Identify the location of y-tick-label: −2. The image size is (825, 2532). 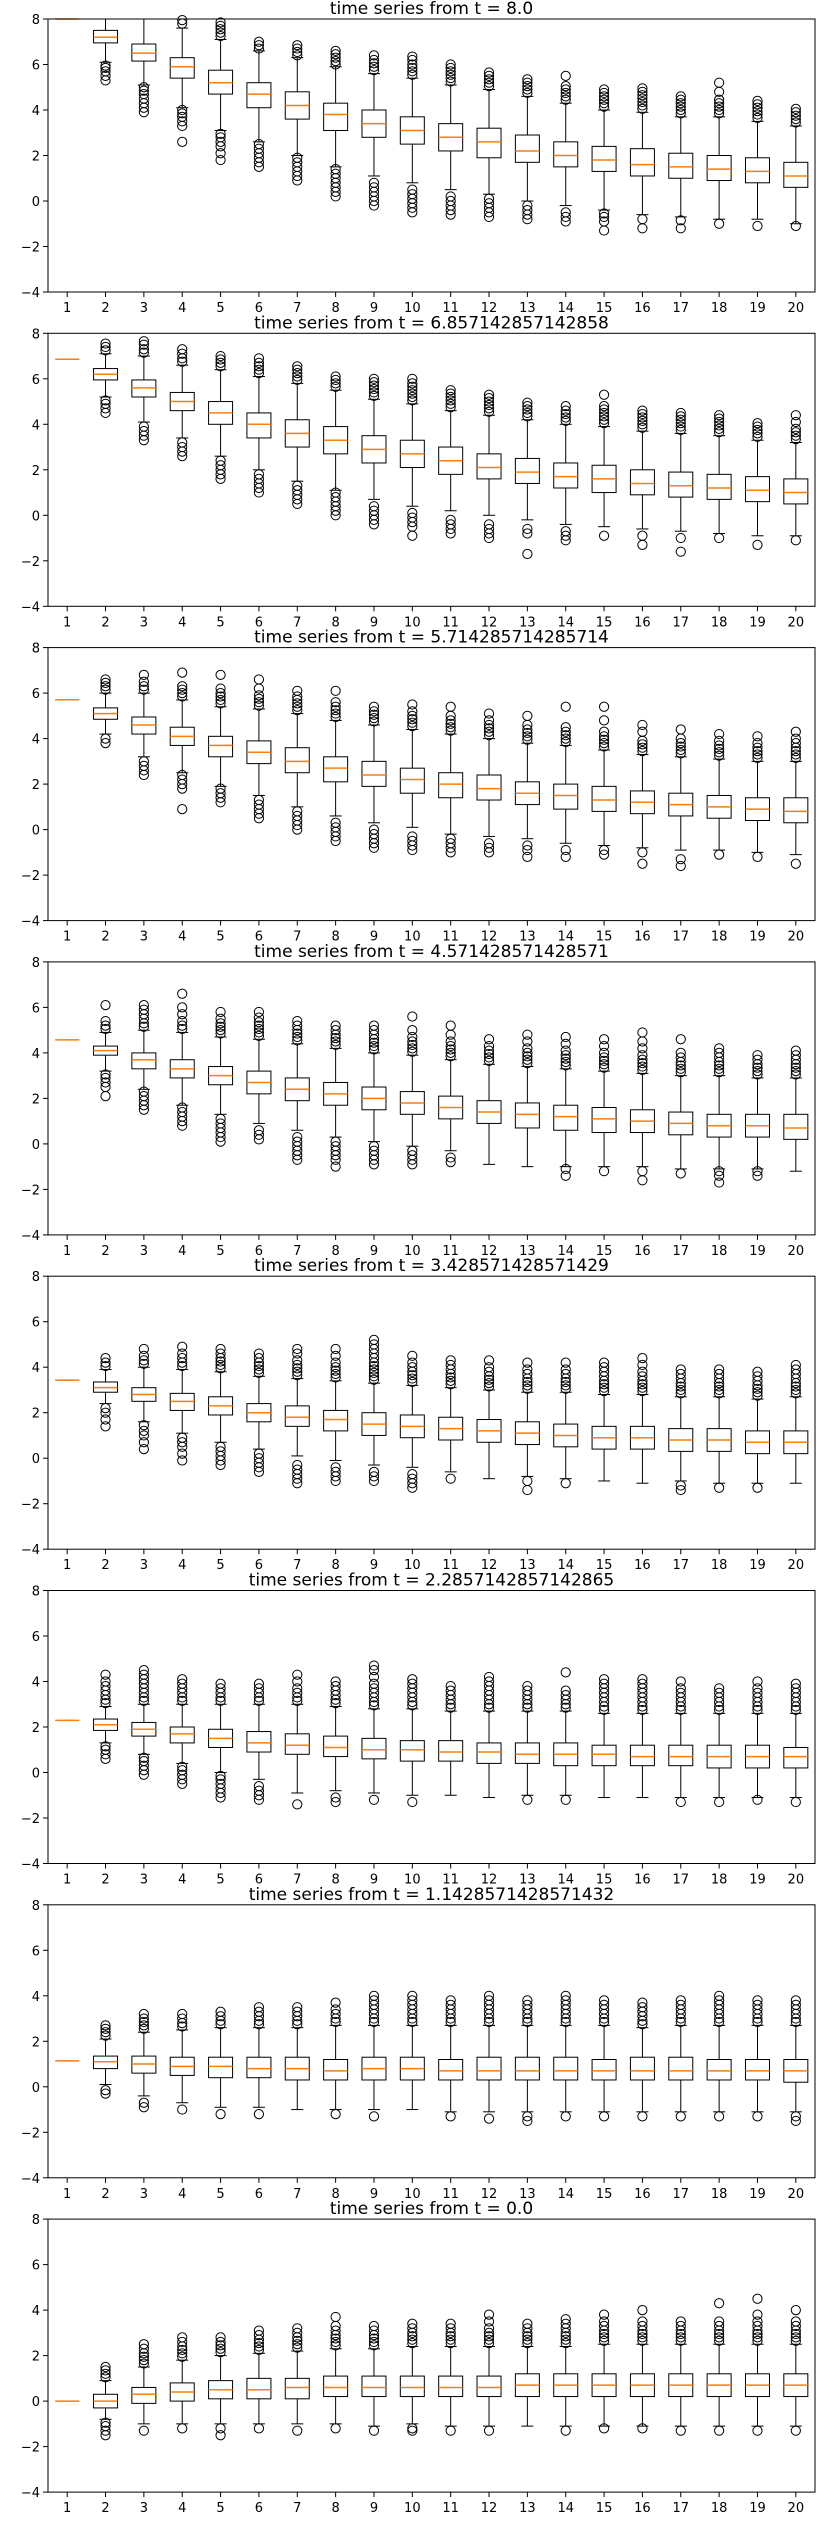
(30, 562).